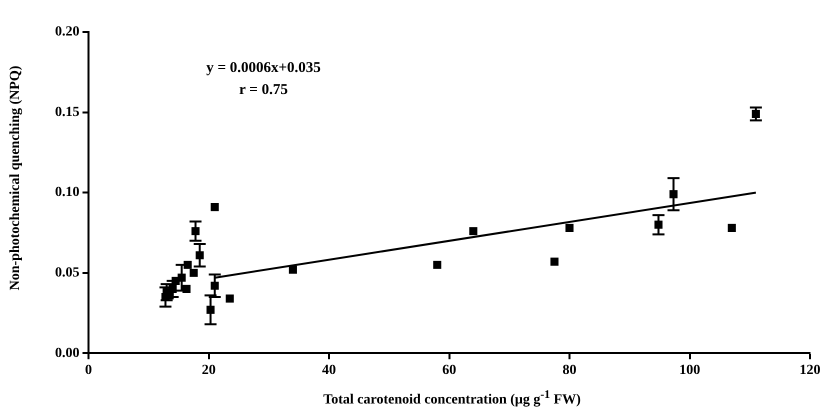 This screenshot has height=416, width=828. I want to click on x-tick-label: 100, so click(689, 370).